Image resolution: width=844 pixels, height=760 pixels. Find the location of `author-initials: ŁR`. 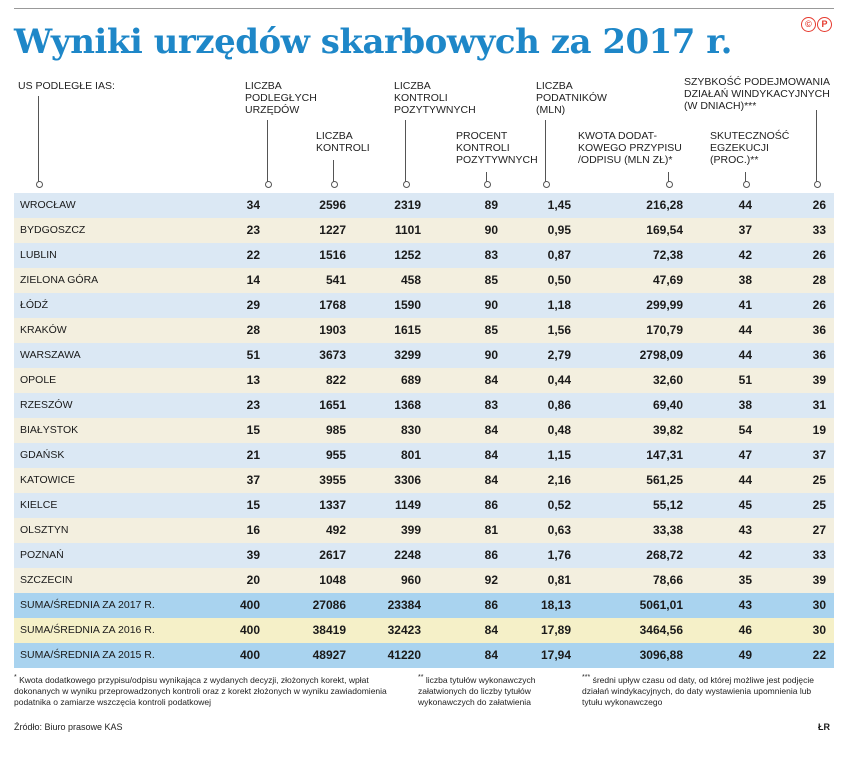

author-initials: ŁR is located at coordinates (824, 727).